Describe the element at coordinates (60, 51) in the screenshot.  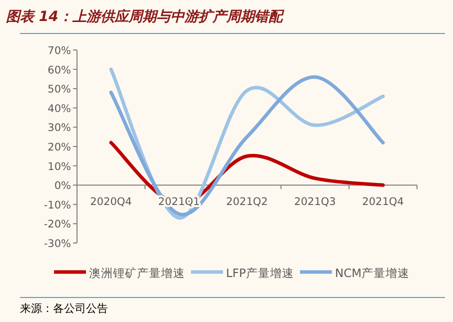
I see `y-tick-label: 70%` at that location.